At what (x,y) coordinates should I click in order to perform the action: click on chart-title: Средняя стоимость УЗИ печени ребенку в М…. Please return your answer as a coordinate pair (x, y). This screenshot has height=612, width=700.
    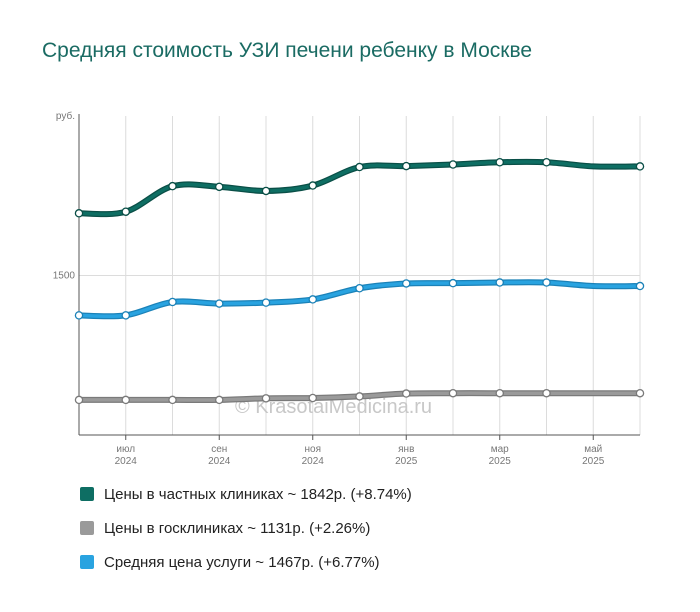
    Looking at the image, I should click on (287, 50).